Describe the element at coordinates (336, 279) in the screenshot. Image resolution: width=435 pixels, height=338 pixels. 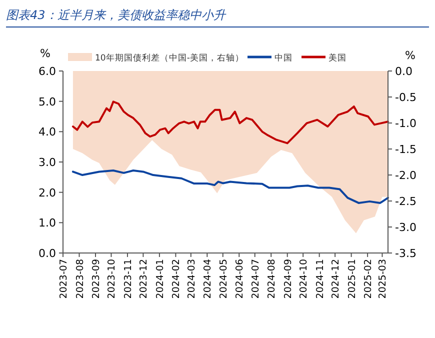
I see `x-tick-label: 2024-12` at that location.